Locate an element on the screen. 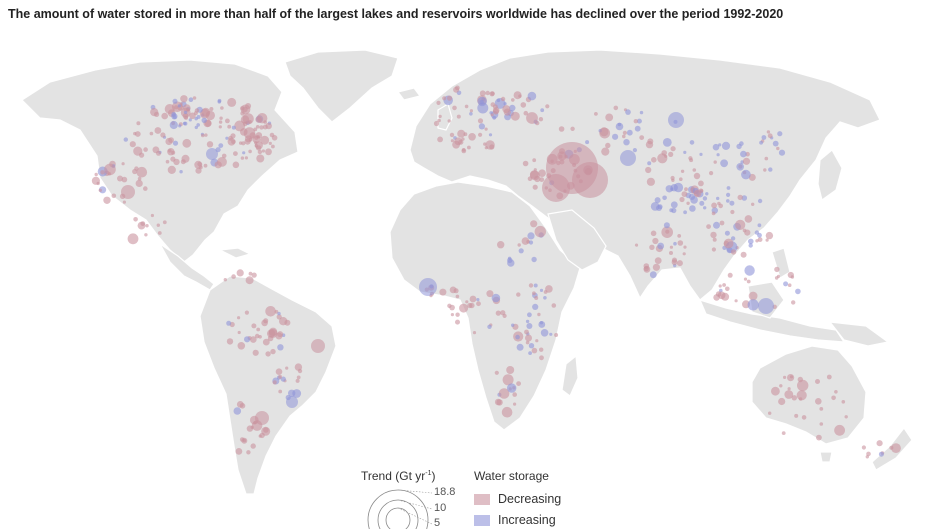 This screenshot has width=940, height=529. landmass-north-america is located at coordinates (160, 161).